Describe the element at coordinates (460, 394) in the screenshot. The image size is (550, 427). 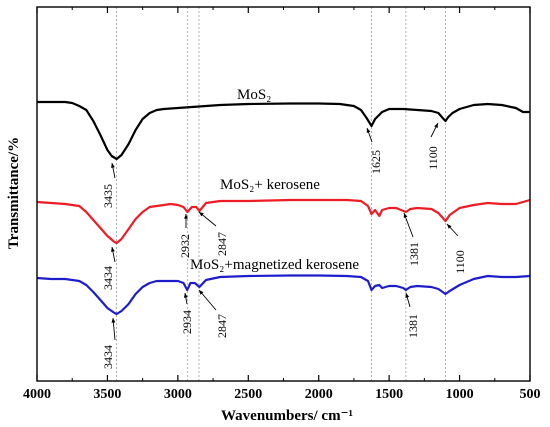
I see `x-tick-label-1000: 1000` at that location.